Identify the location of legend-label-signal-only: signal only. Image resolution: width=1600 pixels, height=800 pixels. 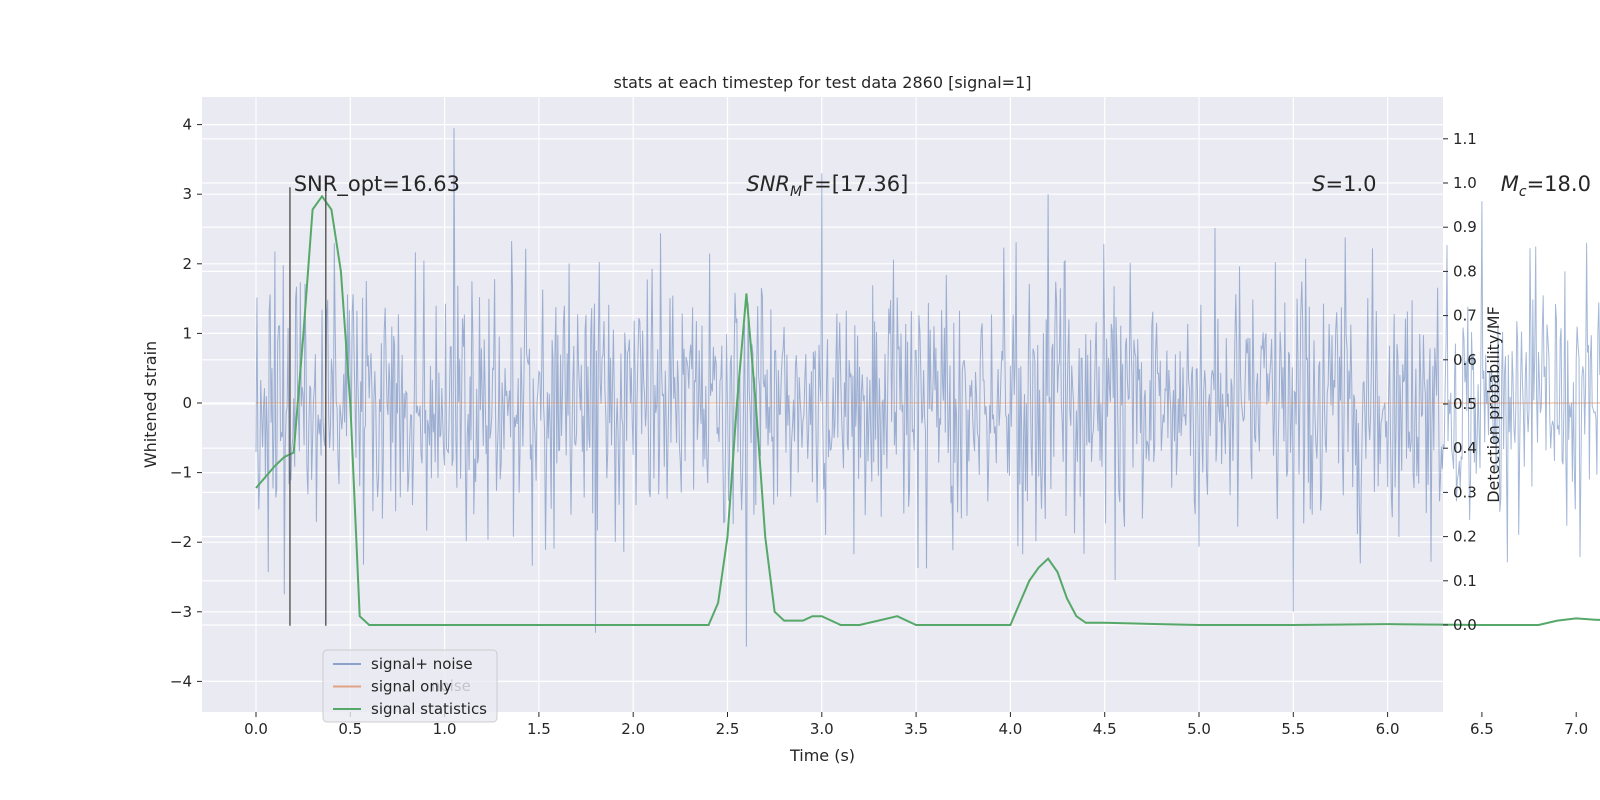
(411, 687).